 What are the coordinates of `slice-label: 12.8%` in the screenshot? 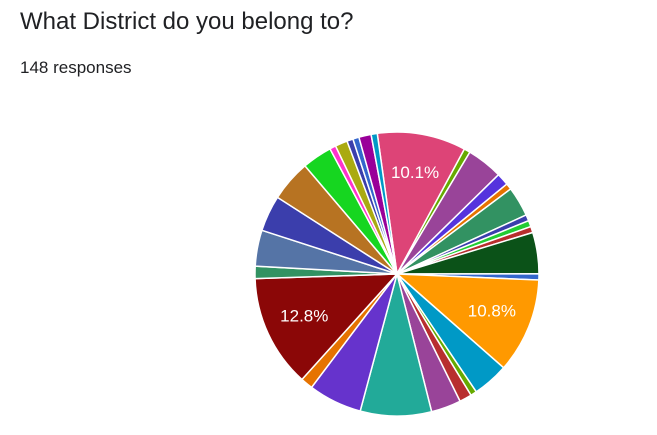 It's located at (304, 316).